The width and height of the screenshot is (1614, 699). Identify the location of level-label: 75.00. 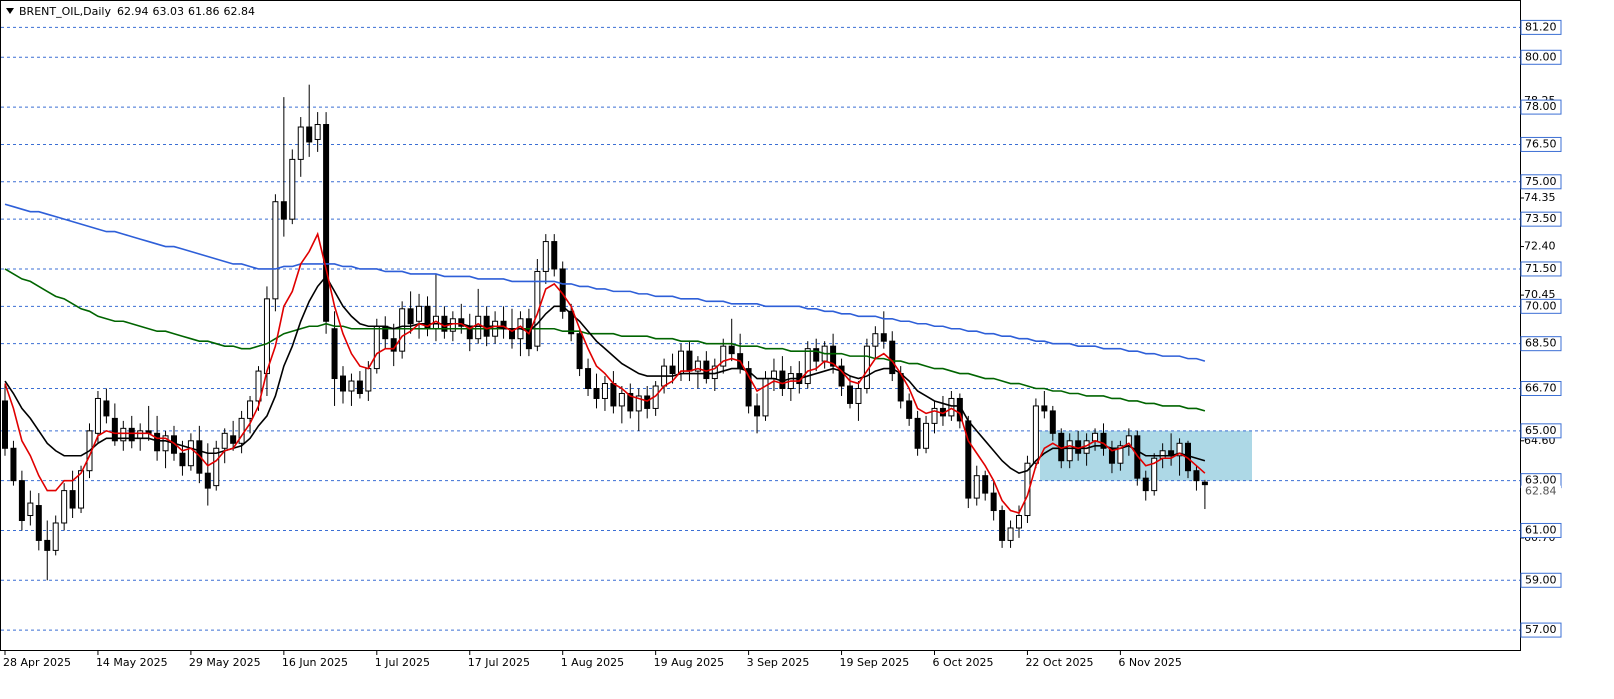
(1541, 181).